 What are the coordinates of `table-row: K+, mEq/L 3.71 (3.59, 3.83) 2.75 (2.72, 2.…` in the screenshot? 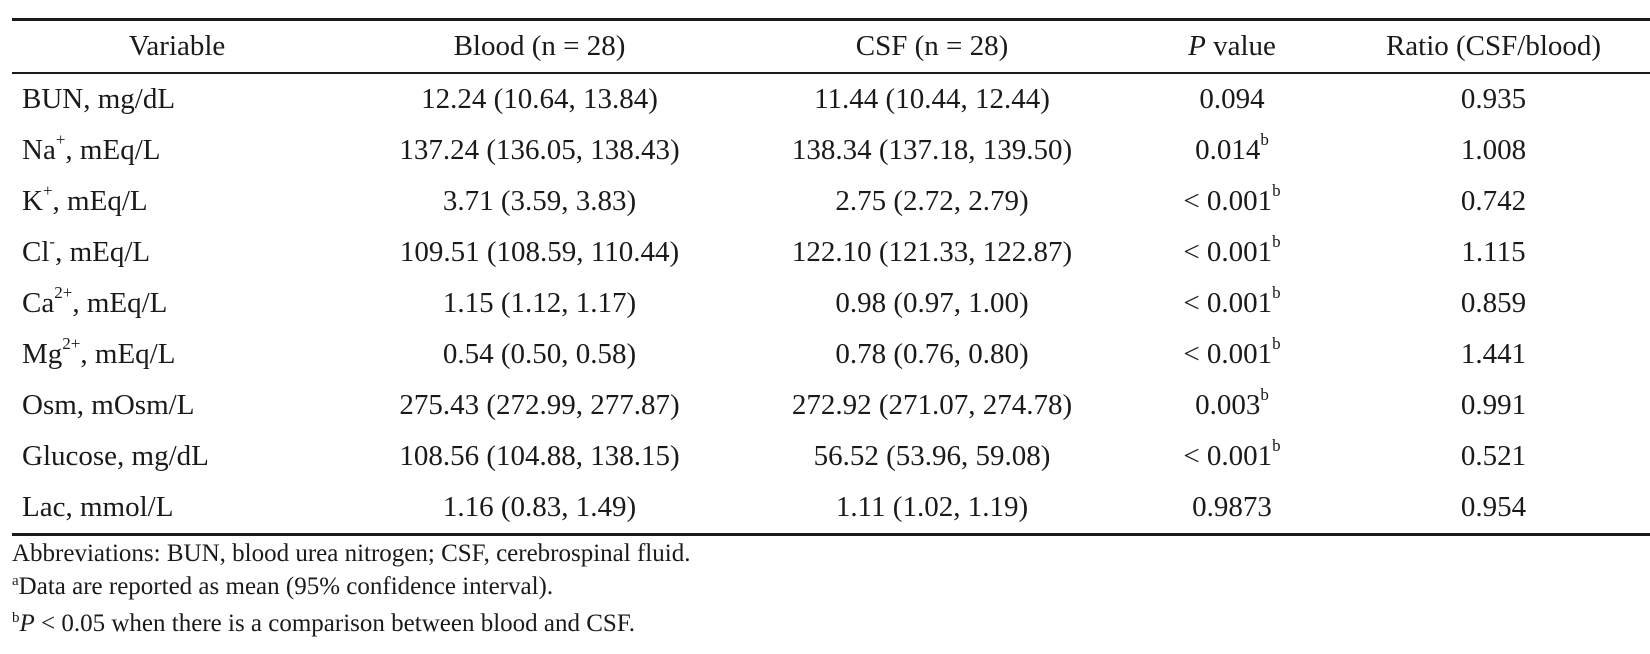 It's located at (831, 201).